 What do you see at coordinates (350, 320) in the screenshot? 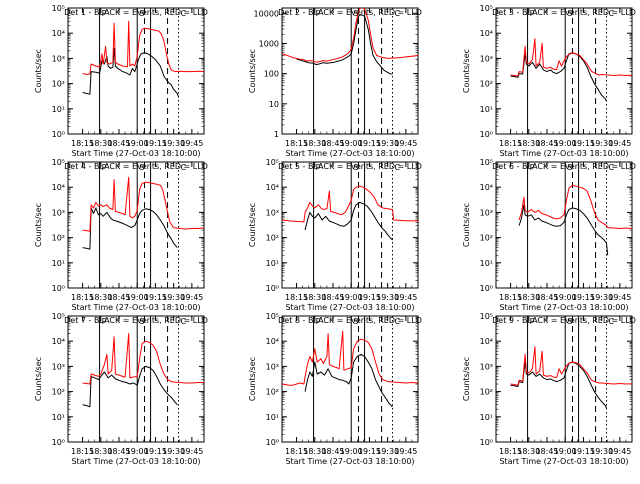
I see `panel-title: Det 8 - BLACK = Events, RED = LLD` at bounding box center [350, 320].